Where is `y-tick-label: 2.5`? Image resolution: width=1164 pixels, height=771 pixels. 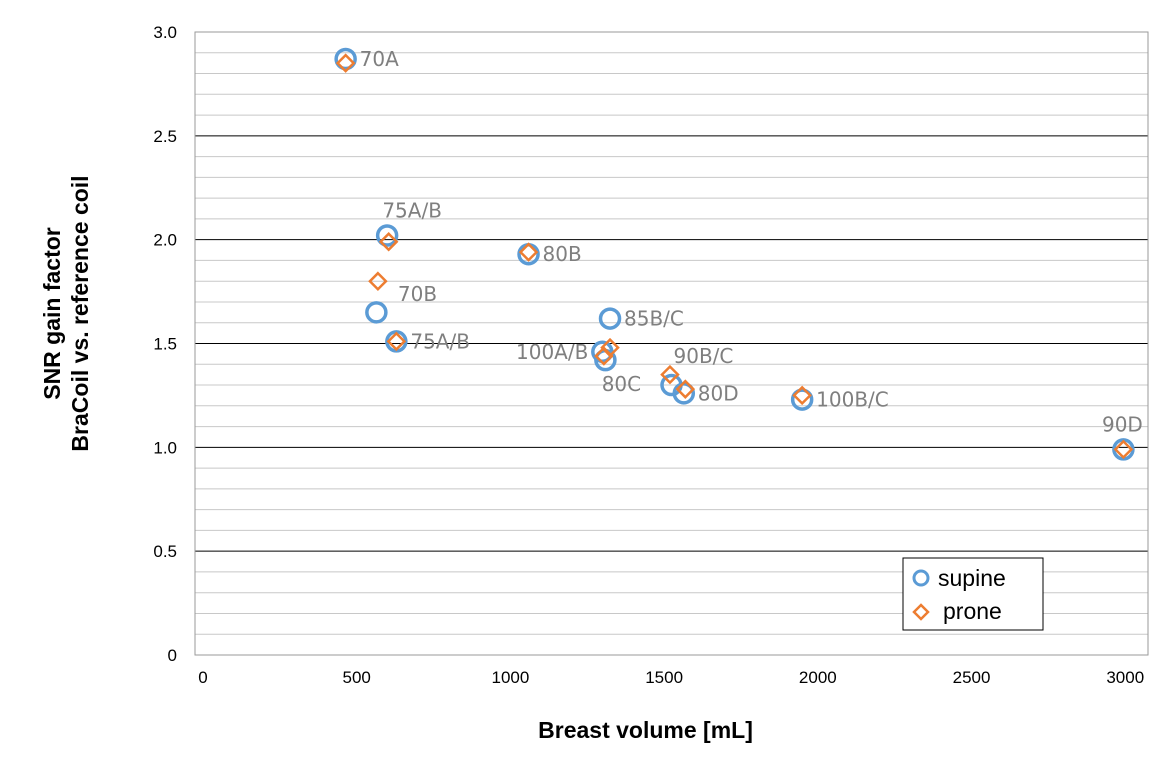 y-tick-label: 2.5 is located at coordinates (165, 136).